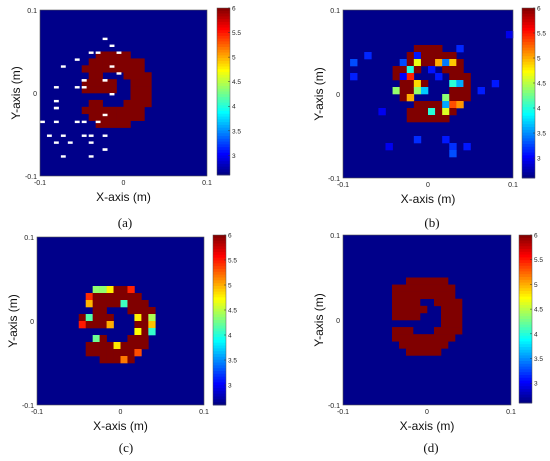  What do you see at coordinates (207, 183) in the screenshot?
I see `x-tick-label: 0.1` at bounding box center [207, 183].